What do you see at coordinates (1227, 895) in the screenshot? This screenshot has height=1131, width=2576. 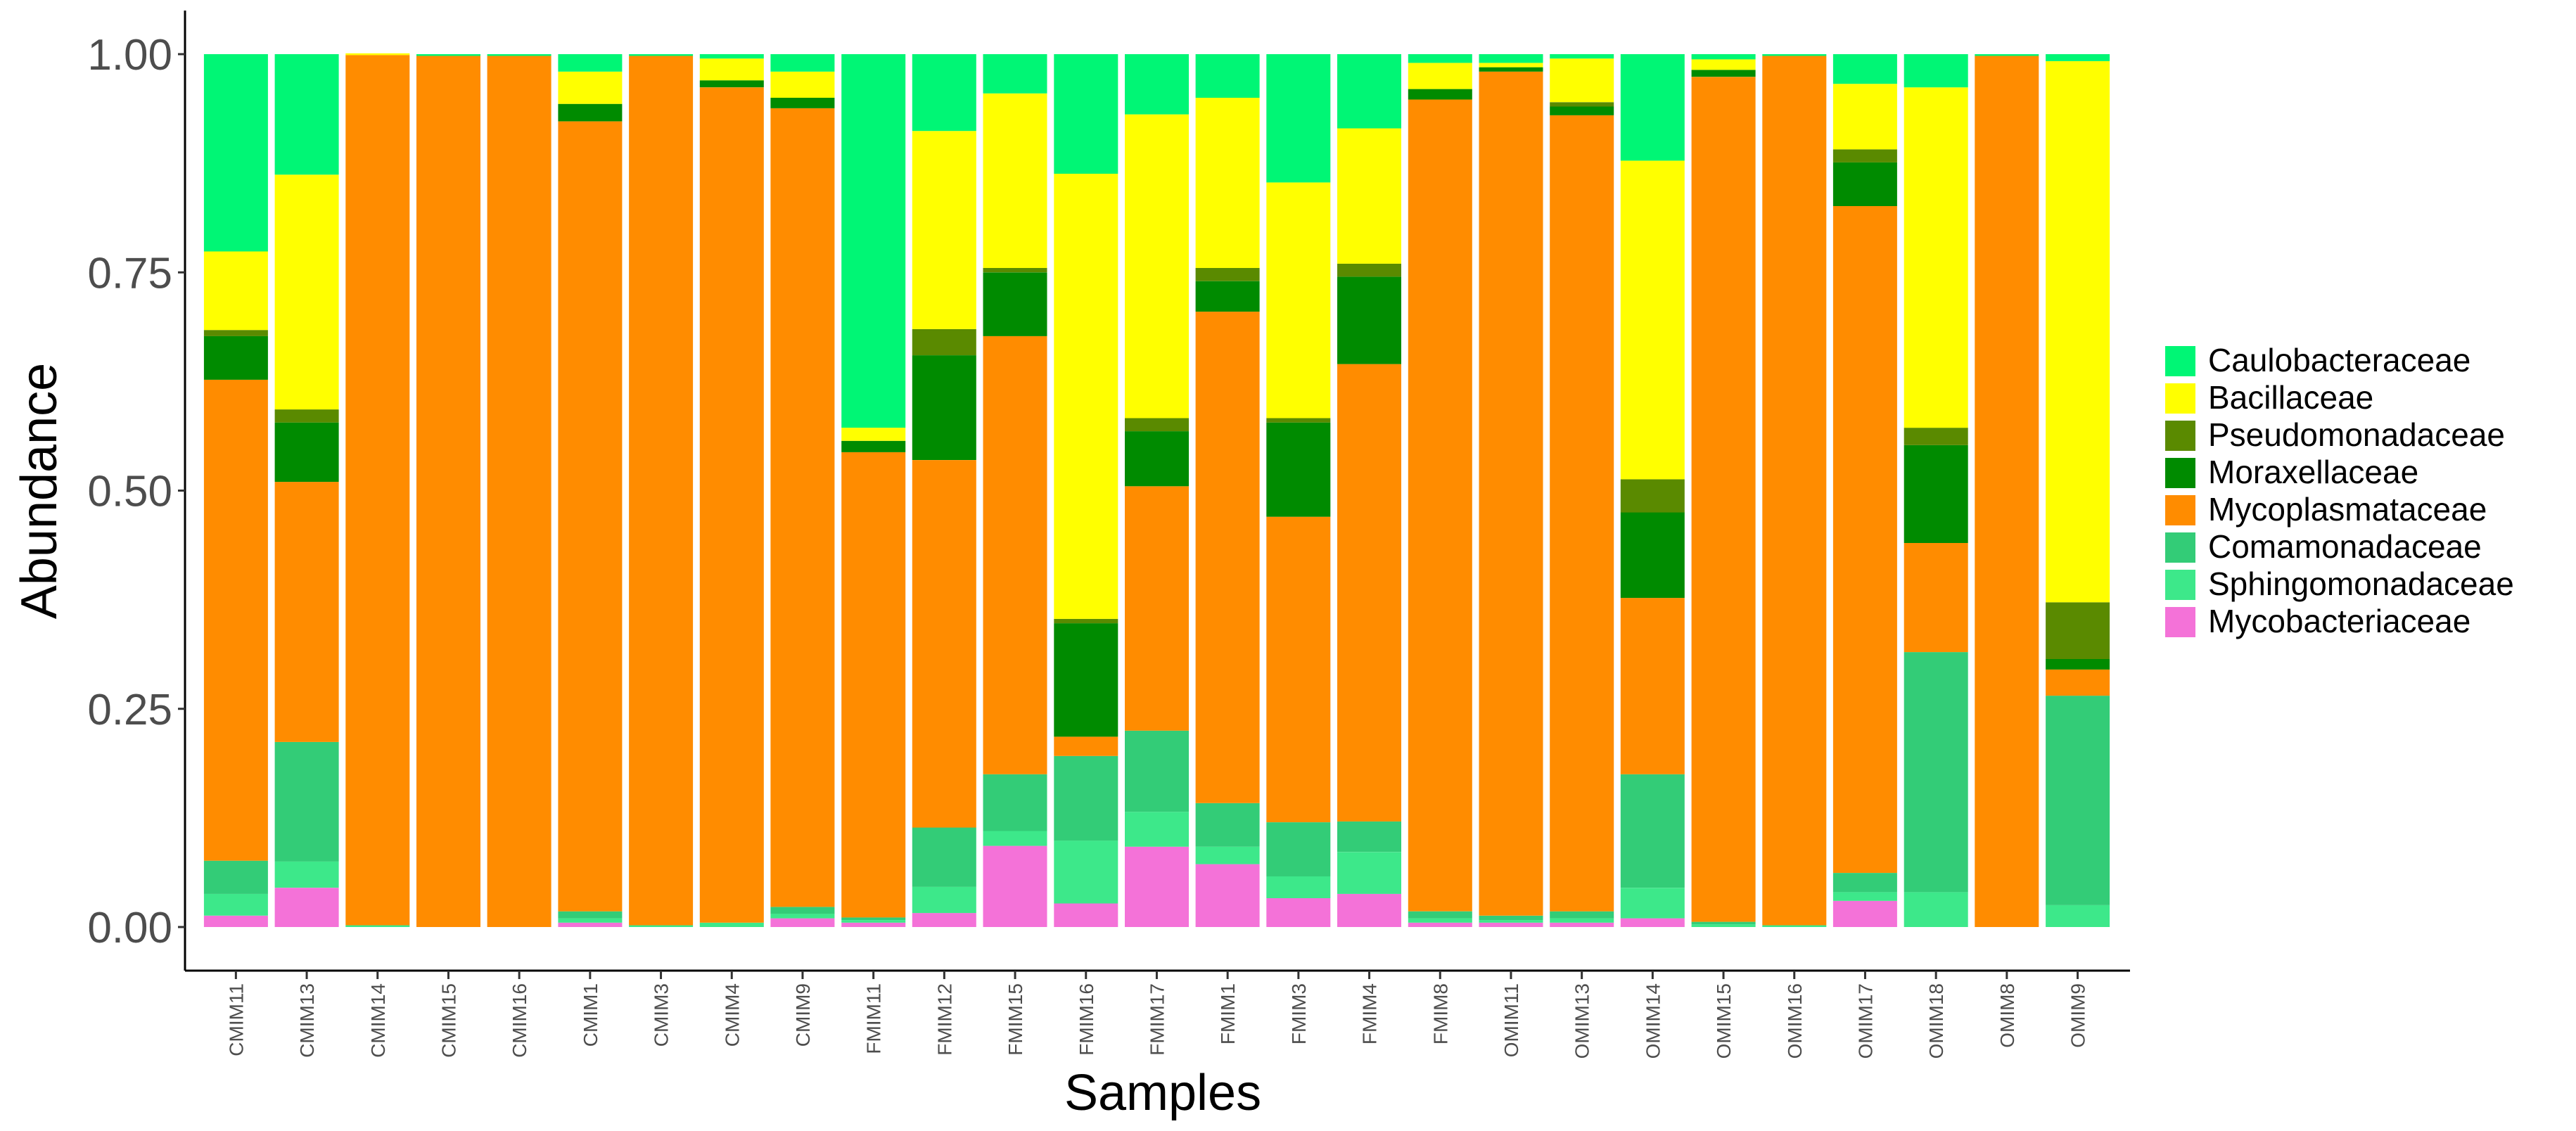 I see `bar-segment-fmim1-mycobacteriaceae` at bounding box center [1227, 895].